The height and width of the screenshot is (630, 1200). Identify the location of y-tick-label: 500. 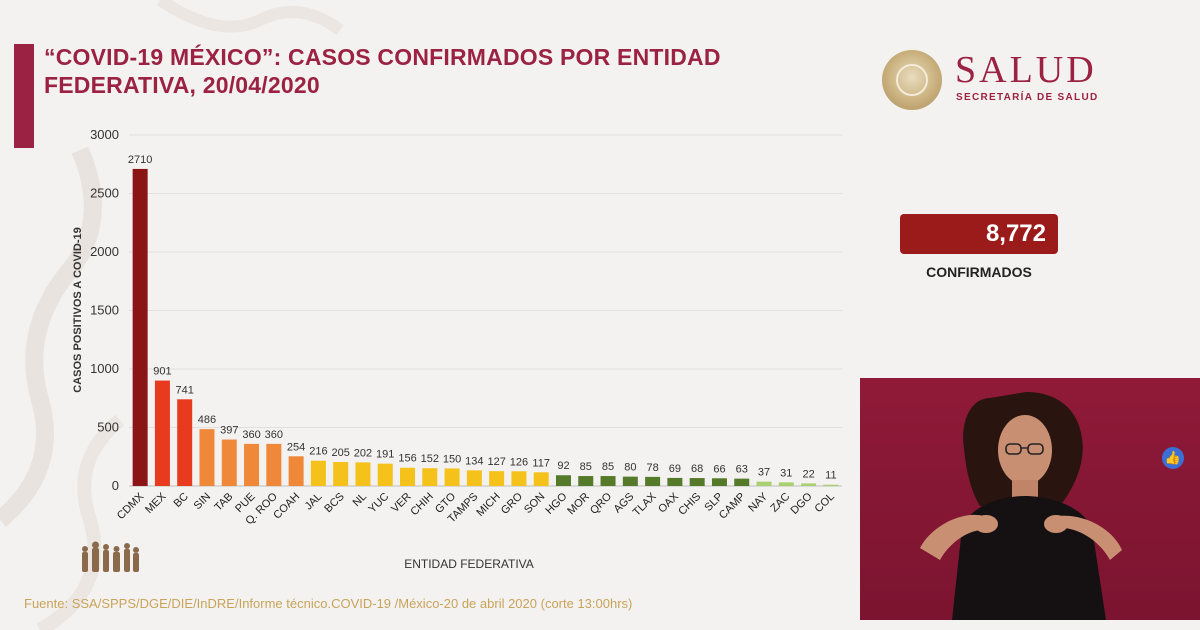
(108, 427).